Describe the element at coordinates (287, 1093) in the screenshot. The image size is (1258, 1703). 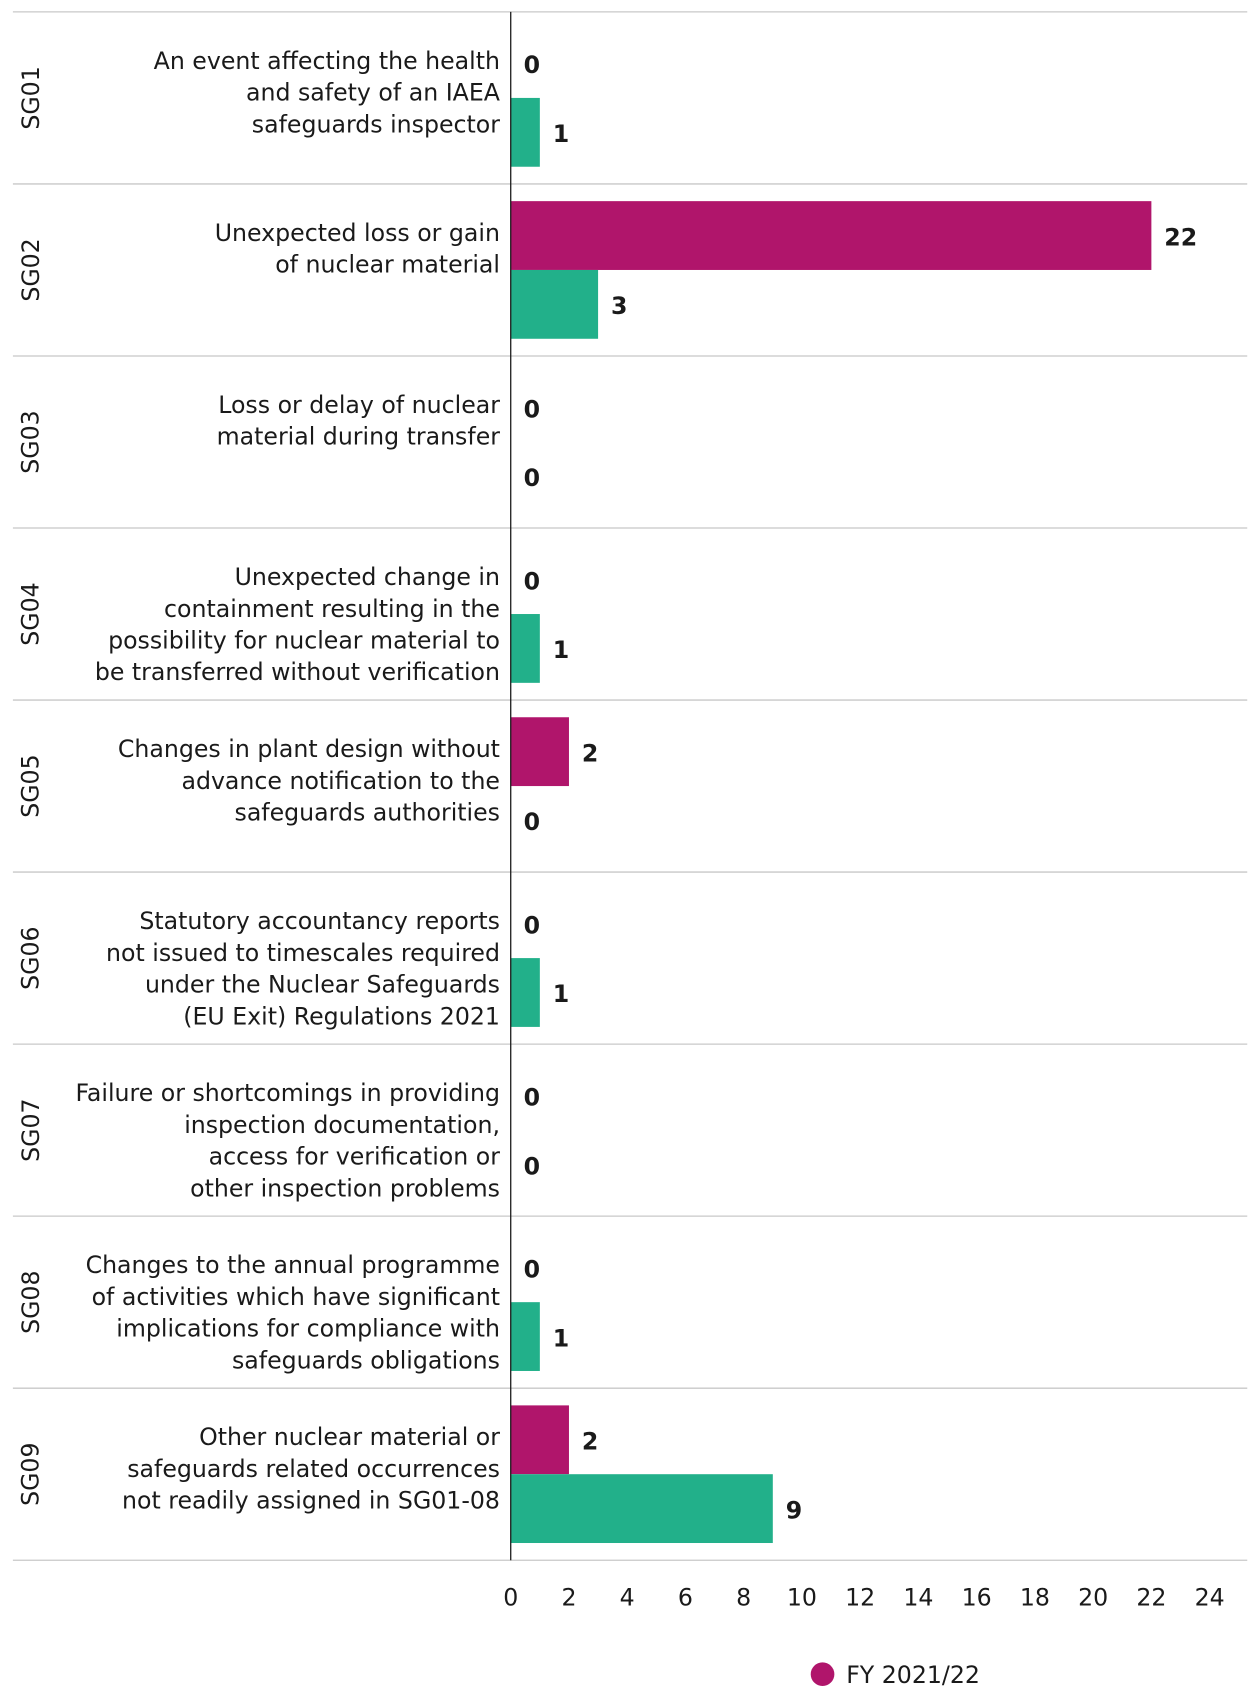
I see `category-label: Failure or shortcomings in providing` at that location.